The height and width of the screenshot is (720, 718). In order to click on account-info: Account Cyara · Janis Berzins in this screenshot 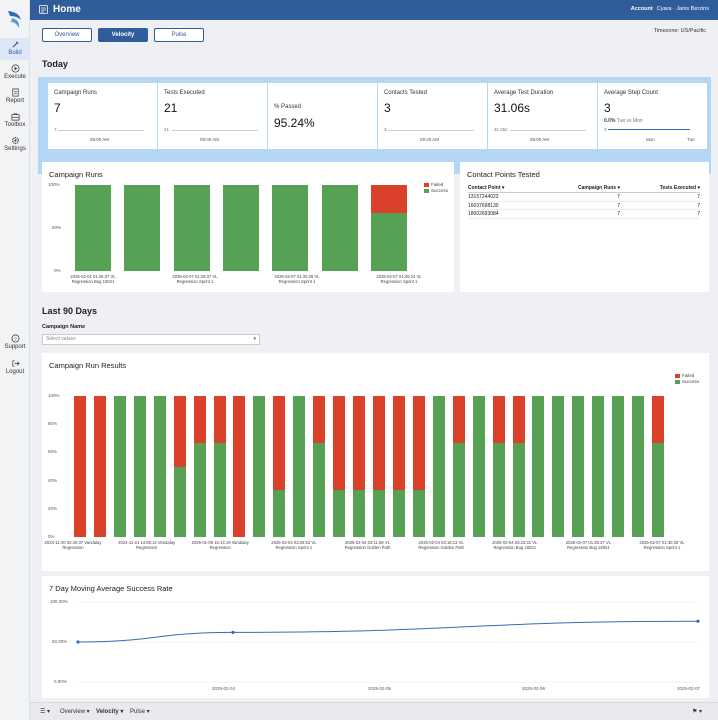, I will do `click(670, 9)`.